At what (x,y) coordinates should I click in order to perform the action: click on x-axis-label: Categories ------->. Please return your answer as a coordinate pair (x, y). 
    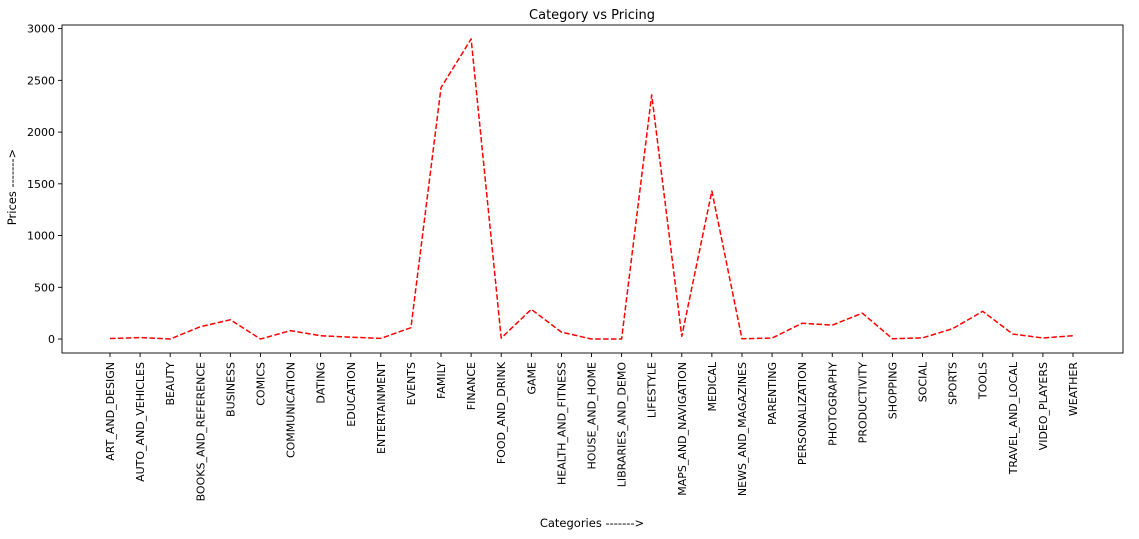
    Looking at the image, I should click on (592, 523).